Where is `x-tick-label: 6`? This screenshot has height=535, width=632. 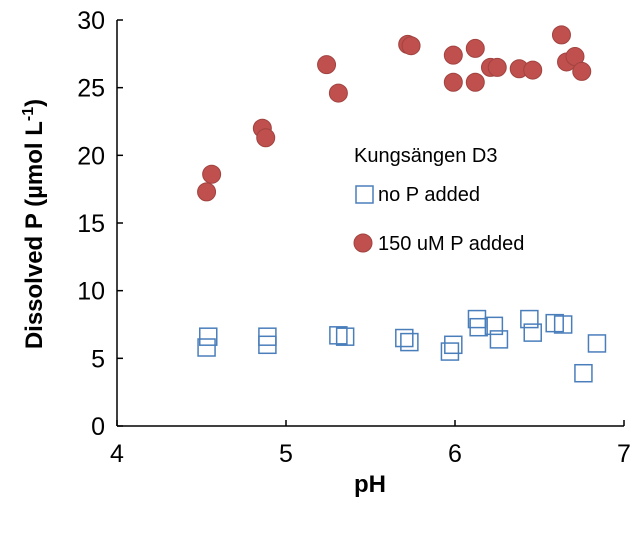 x-tick-label: 6 is located at coordinates (455, 454).